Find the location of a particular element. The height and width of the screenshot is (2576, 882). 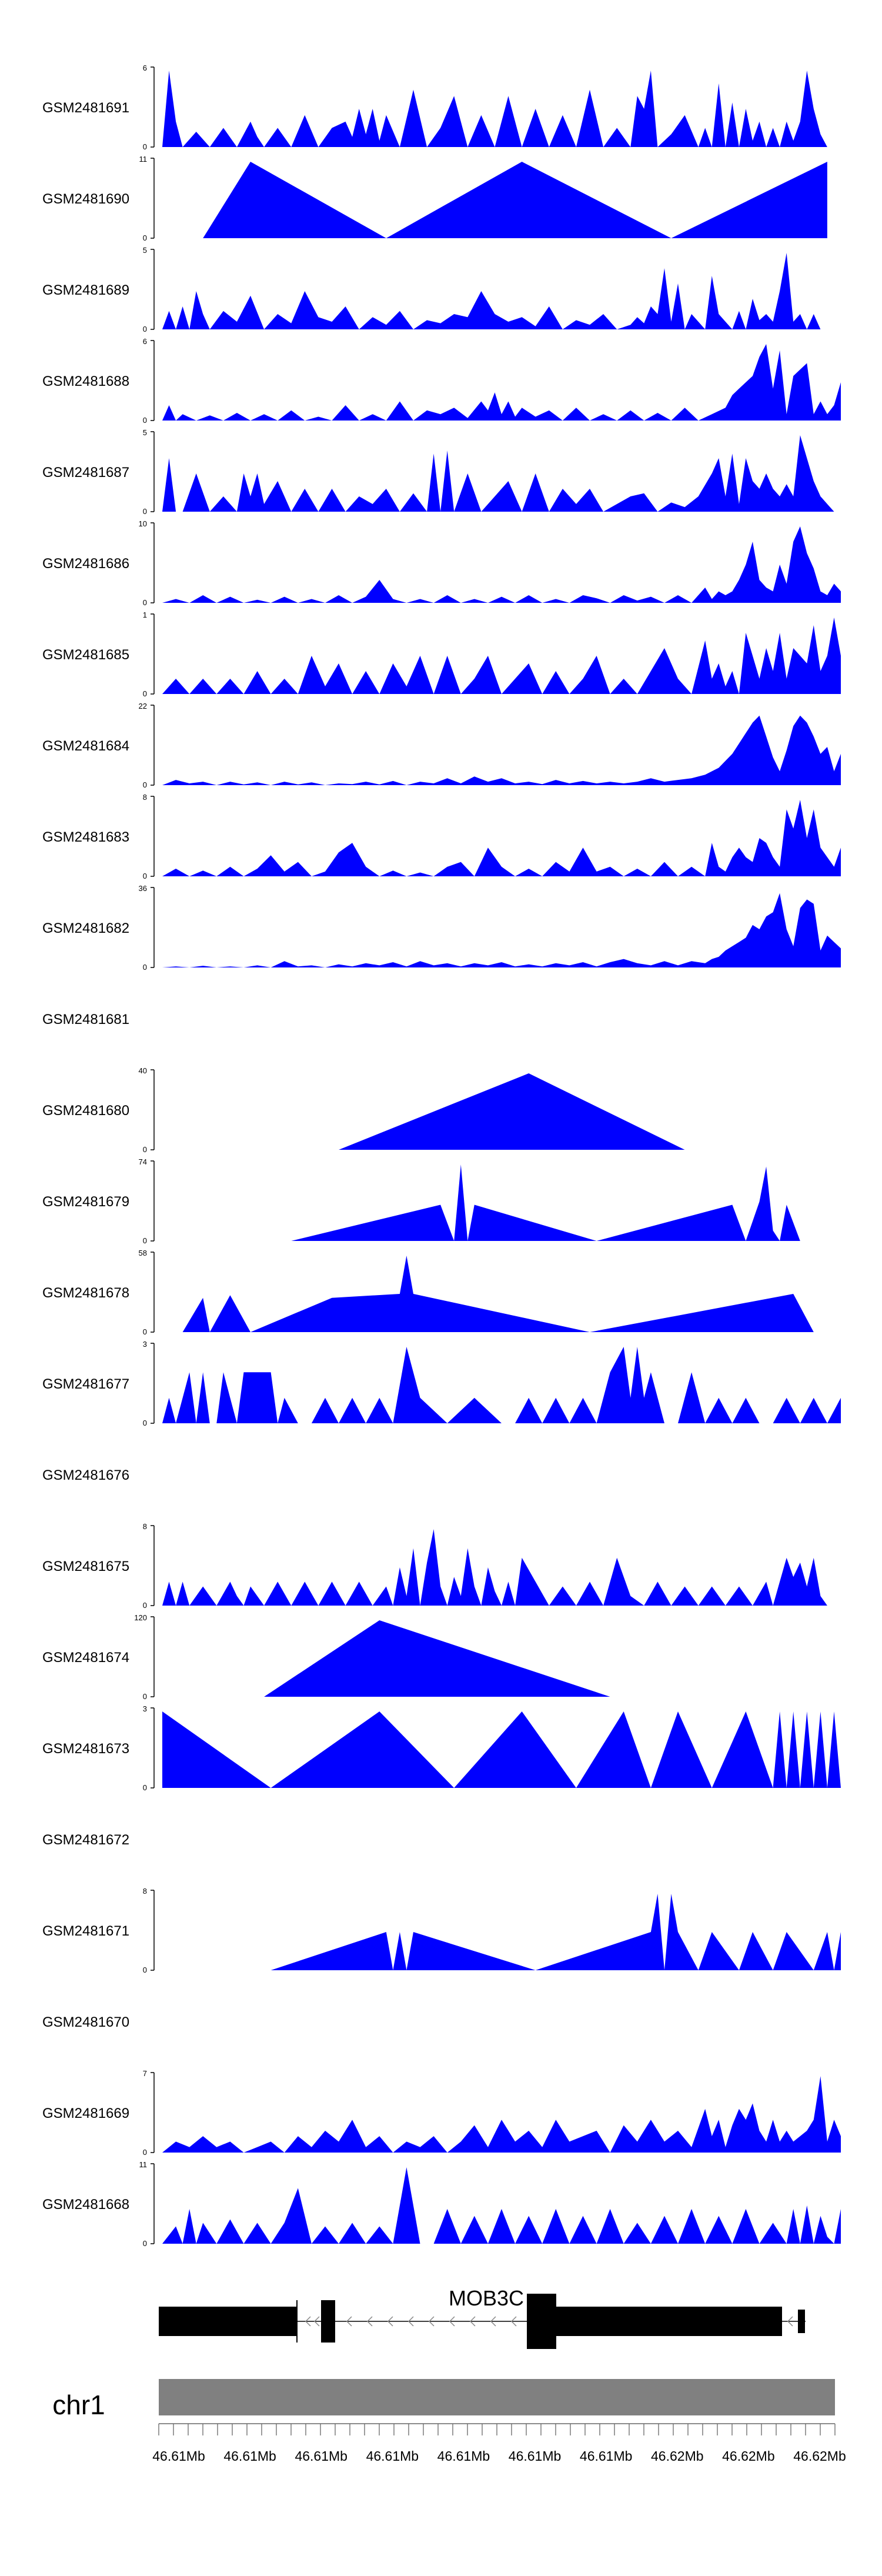

y-max-label: 120 is located at coordinates (140, 1617).